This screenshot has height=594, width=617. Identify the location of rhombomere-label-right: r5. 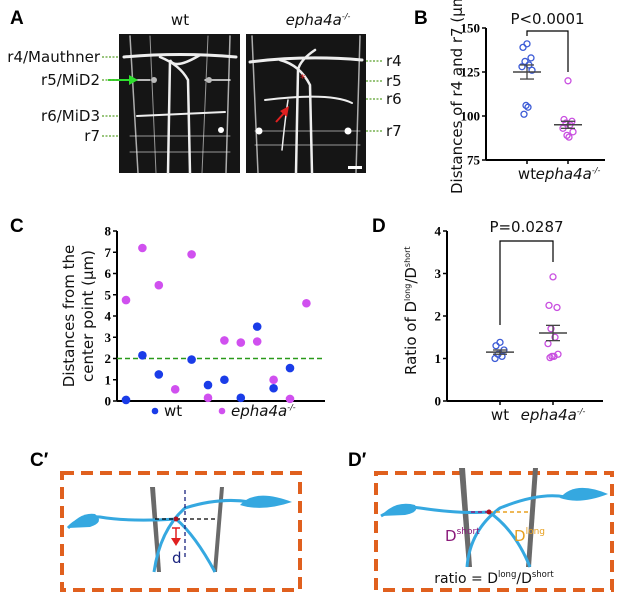
(394, 81).